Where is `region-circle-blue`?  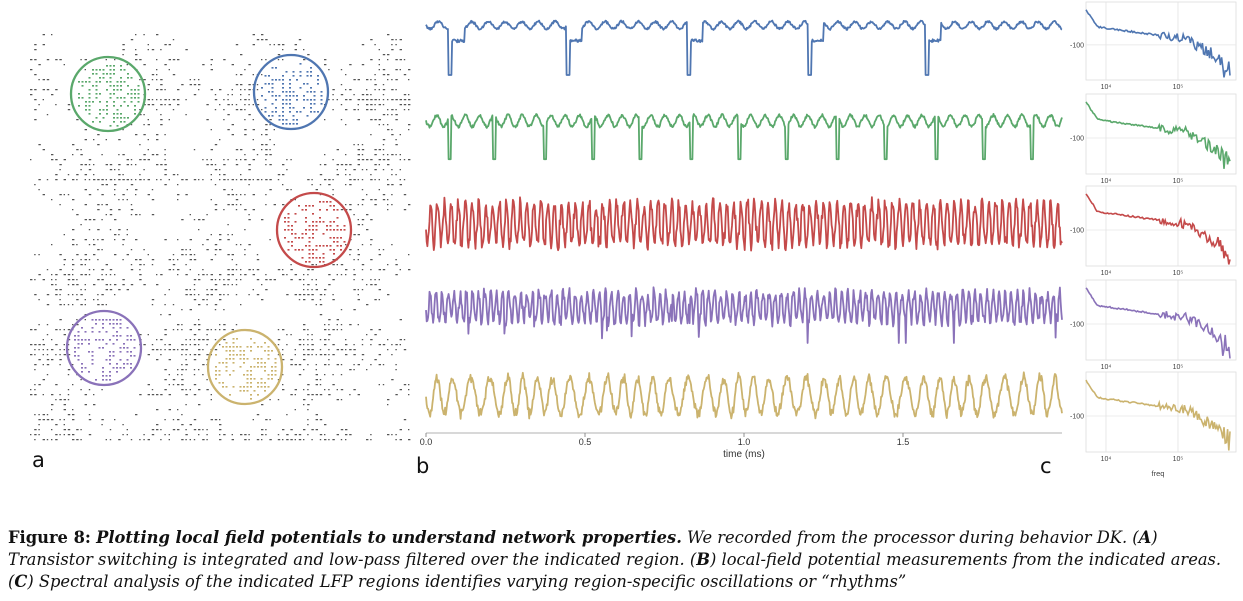 region-circle-blue is located at coordinates (291, 92).